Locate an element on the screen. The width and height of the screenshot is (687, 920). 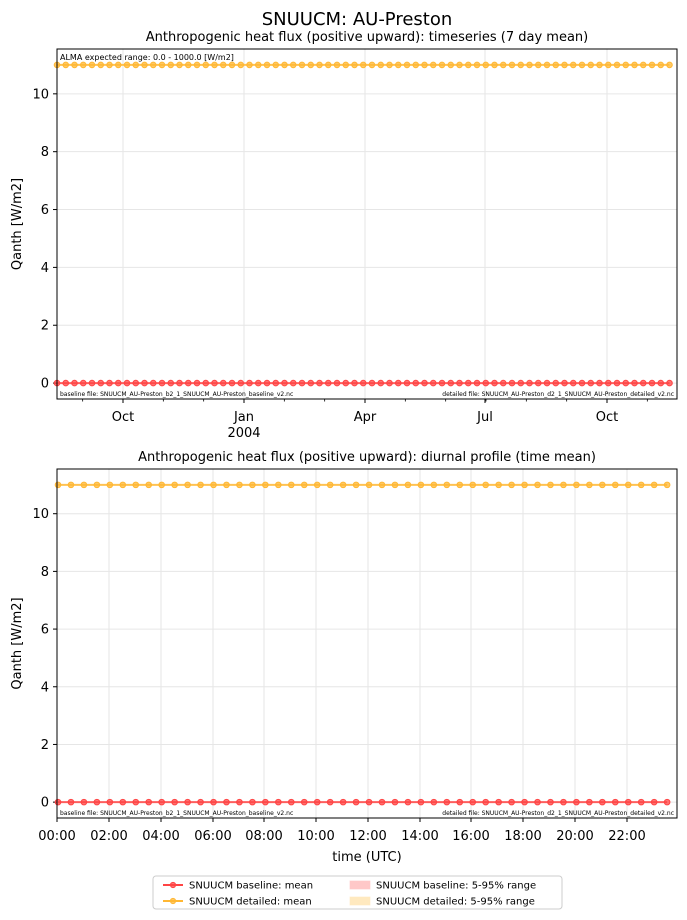
expected-range-note: ALMA expected range: 0.0 - 1000.0 [W/m2] is located at coordinates (147, 57).